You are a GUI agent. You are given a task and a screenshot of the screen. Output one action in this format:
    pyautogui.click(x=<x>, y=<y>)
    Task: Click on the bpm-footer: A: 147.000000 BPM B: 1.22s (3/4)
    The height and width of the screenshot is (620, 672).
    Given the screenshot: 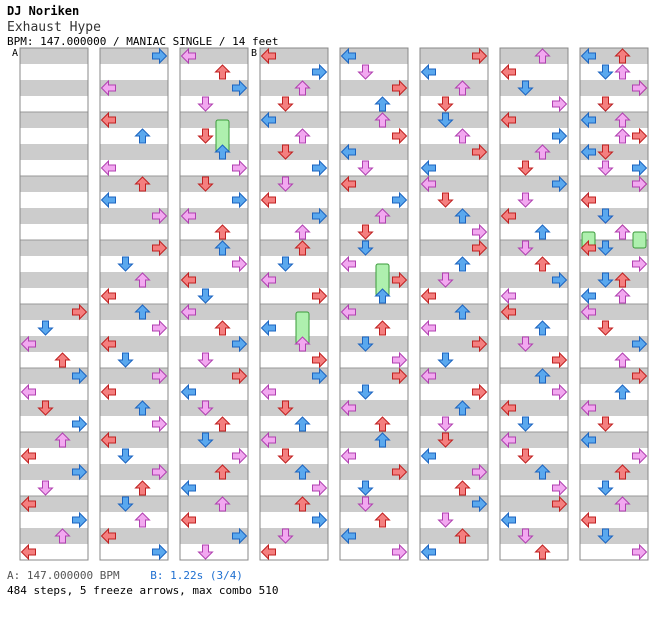 What is the action you would take?
    pyautogui.click(x=125, y=575)
    